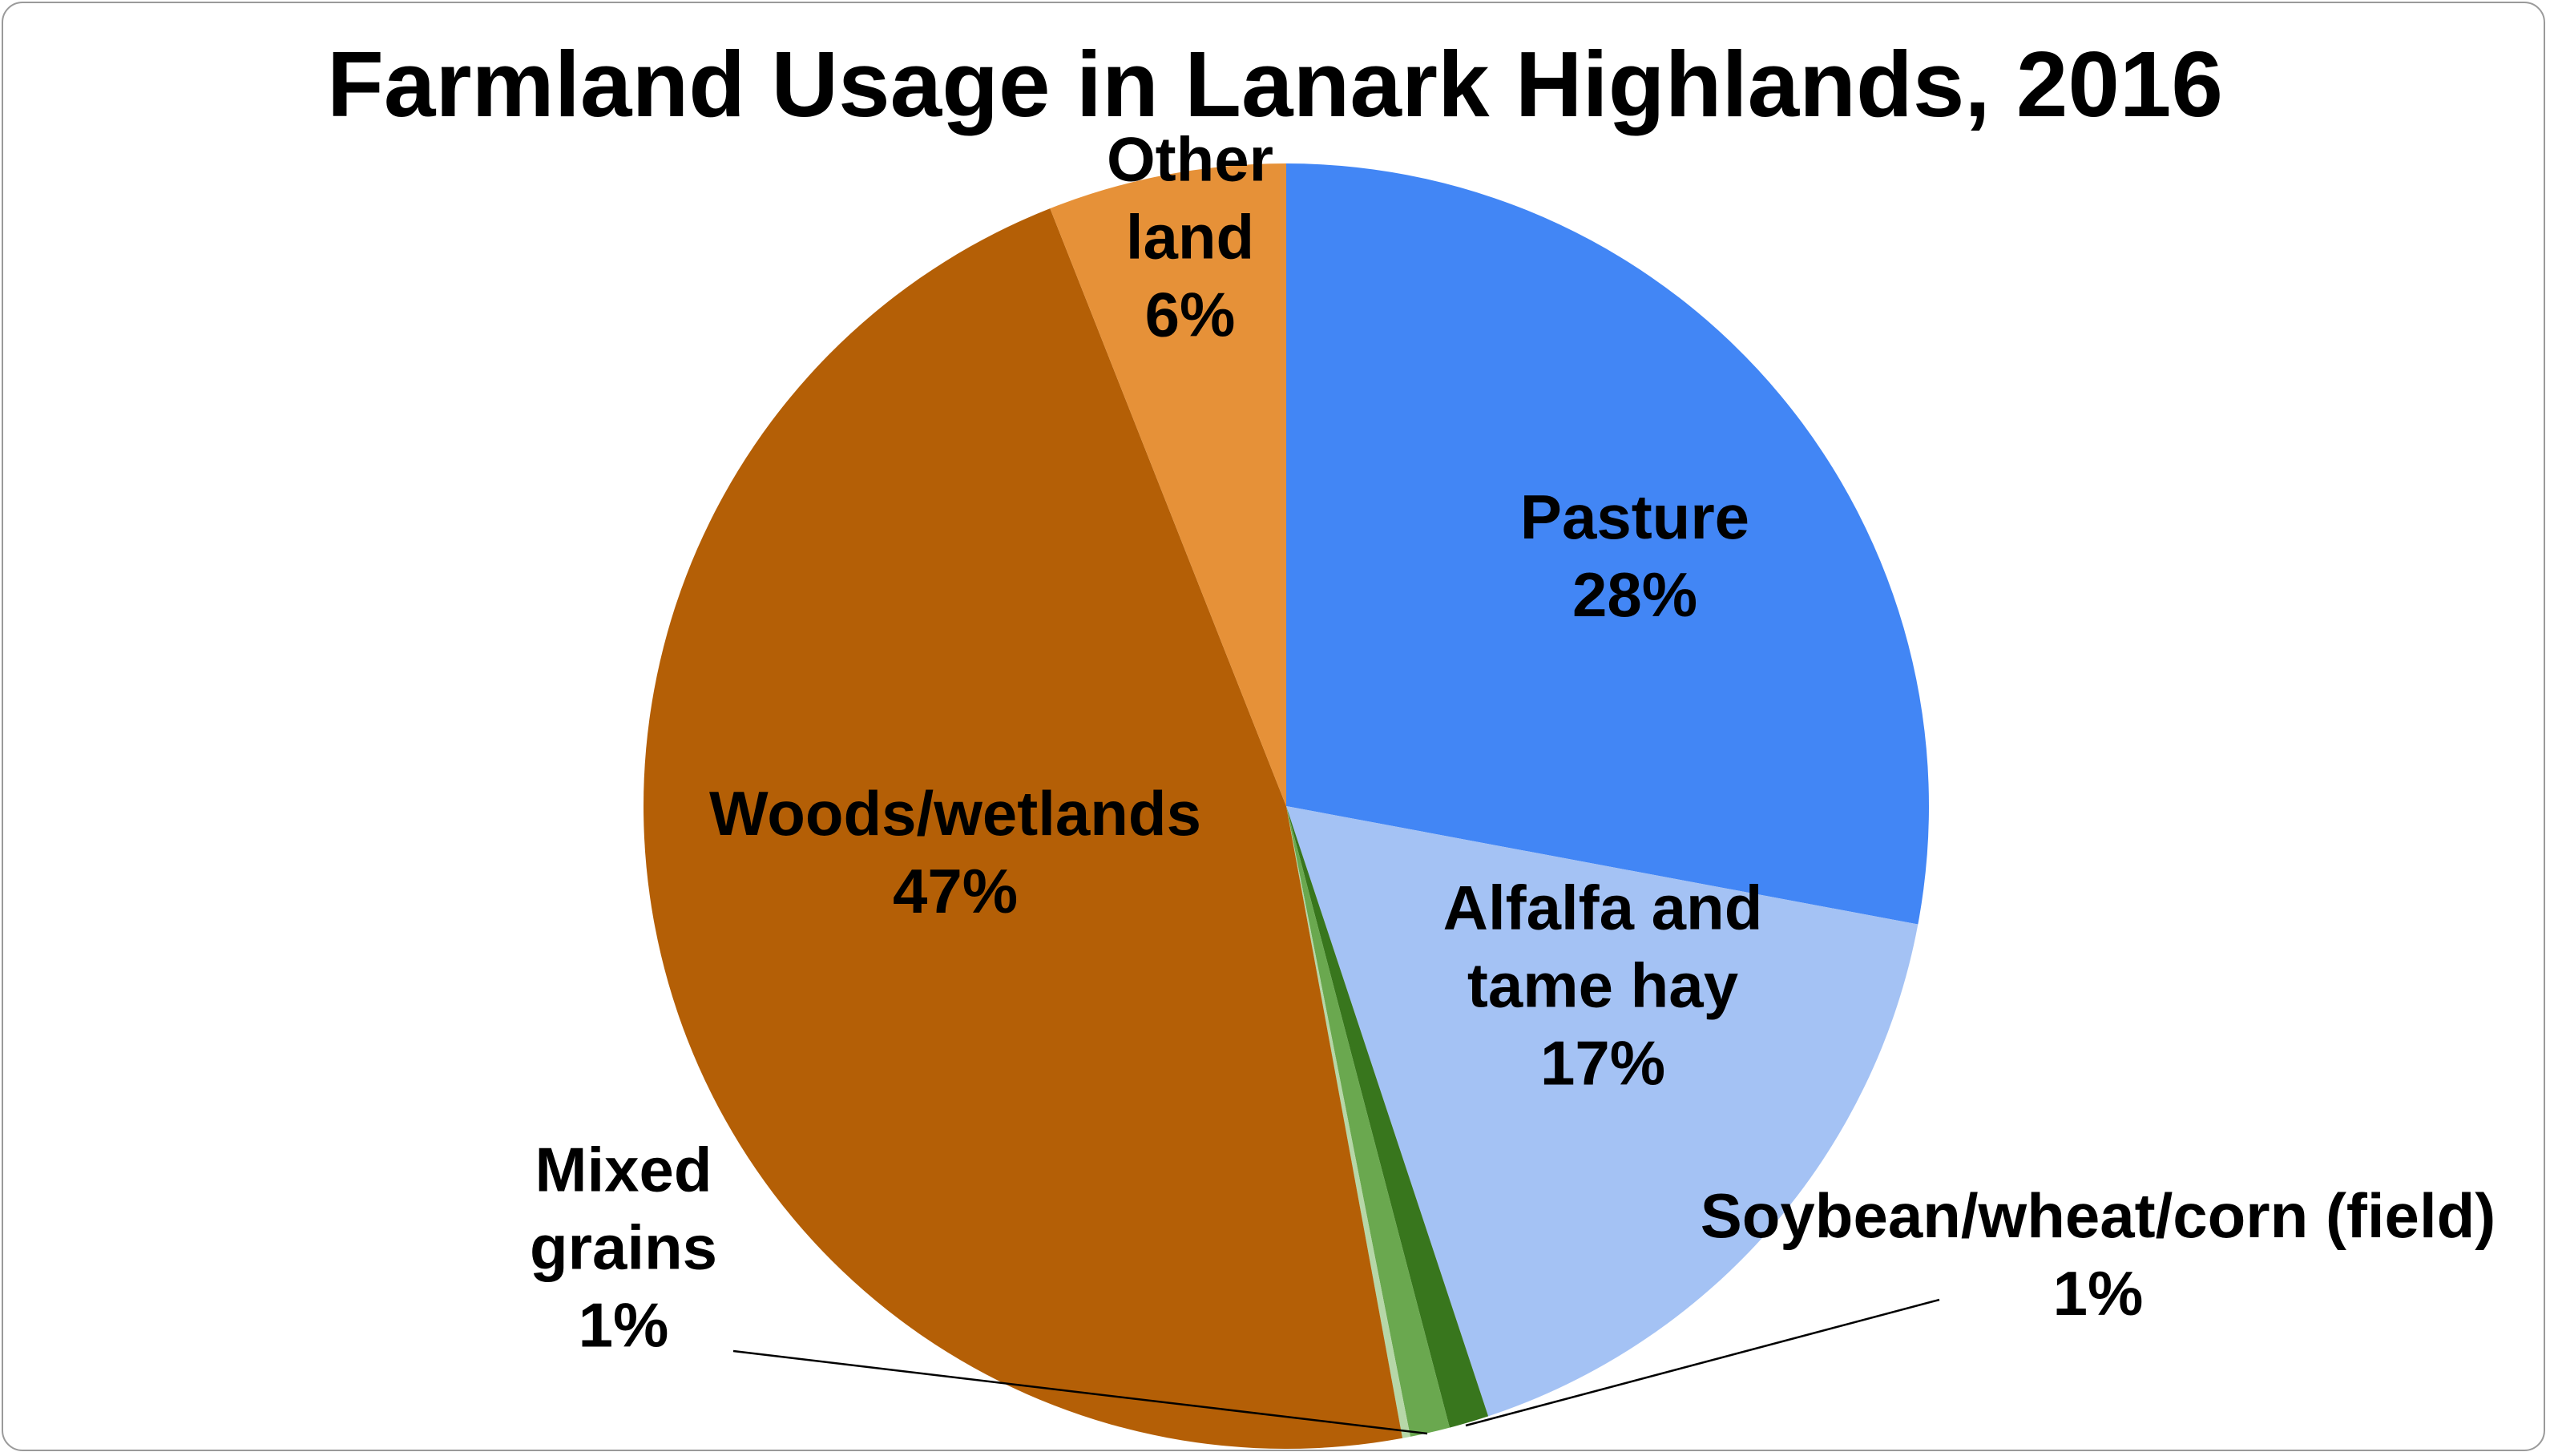 Image resolution: width=2550 pixels, height=1456 pixels. I want to click on data-label-soybean-wheat-corn-field: Soybean/wheat/corn (field) 1%, so click(2098, 1255).